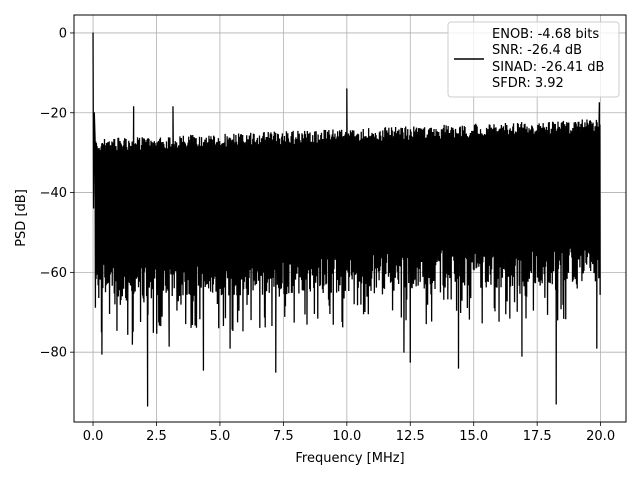 The height and width of the screenshot is (480, 640). Describe the element at coordinates (283, 436) in the screenshot. I see `x-tick-label: 7.5` at that location.